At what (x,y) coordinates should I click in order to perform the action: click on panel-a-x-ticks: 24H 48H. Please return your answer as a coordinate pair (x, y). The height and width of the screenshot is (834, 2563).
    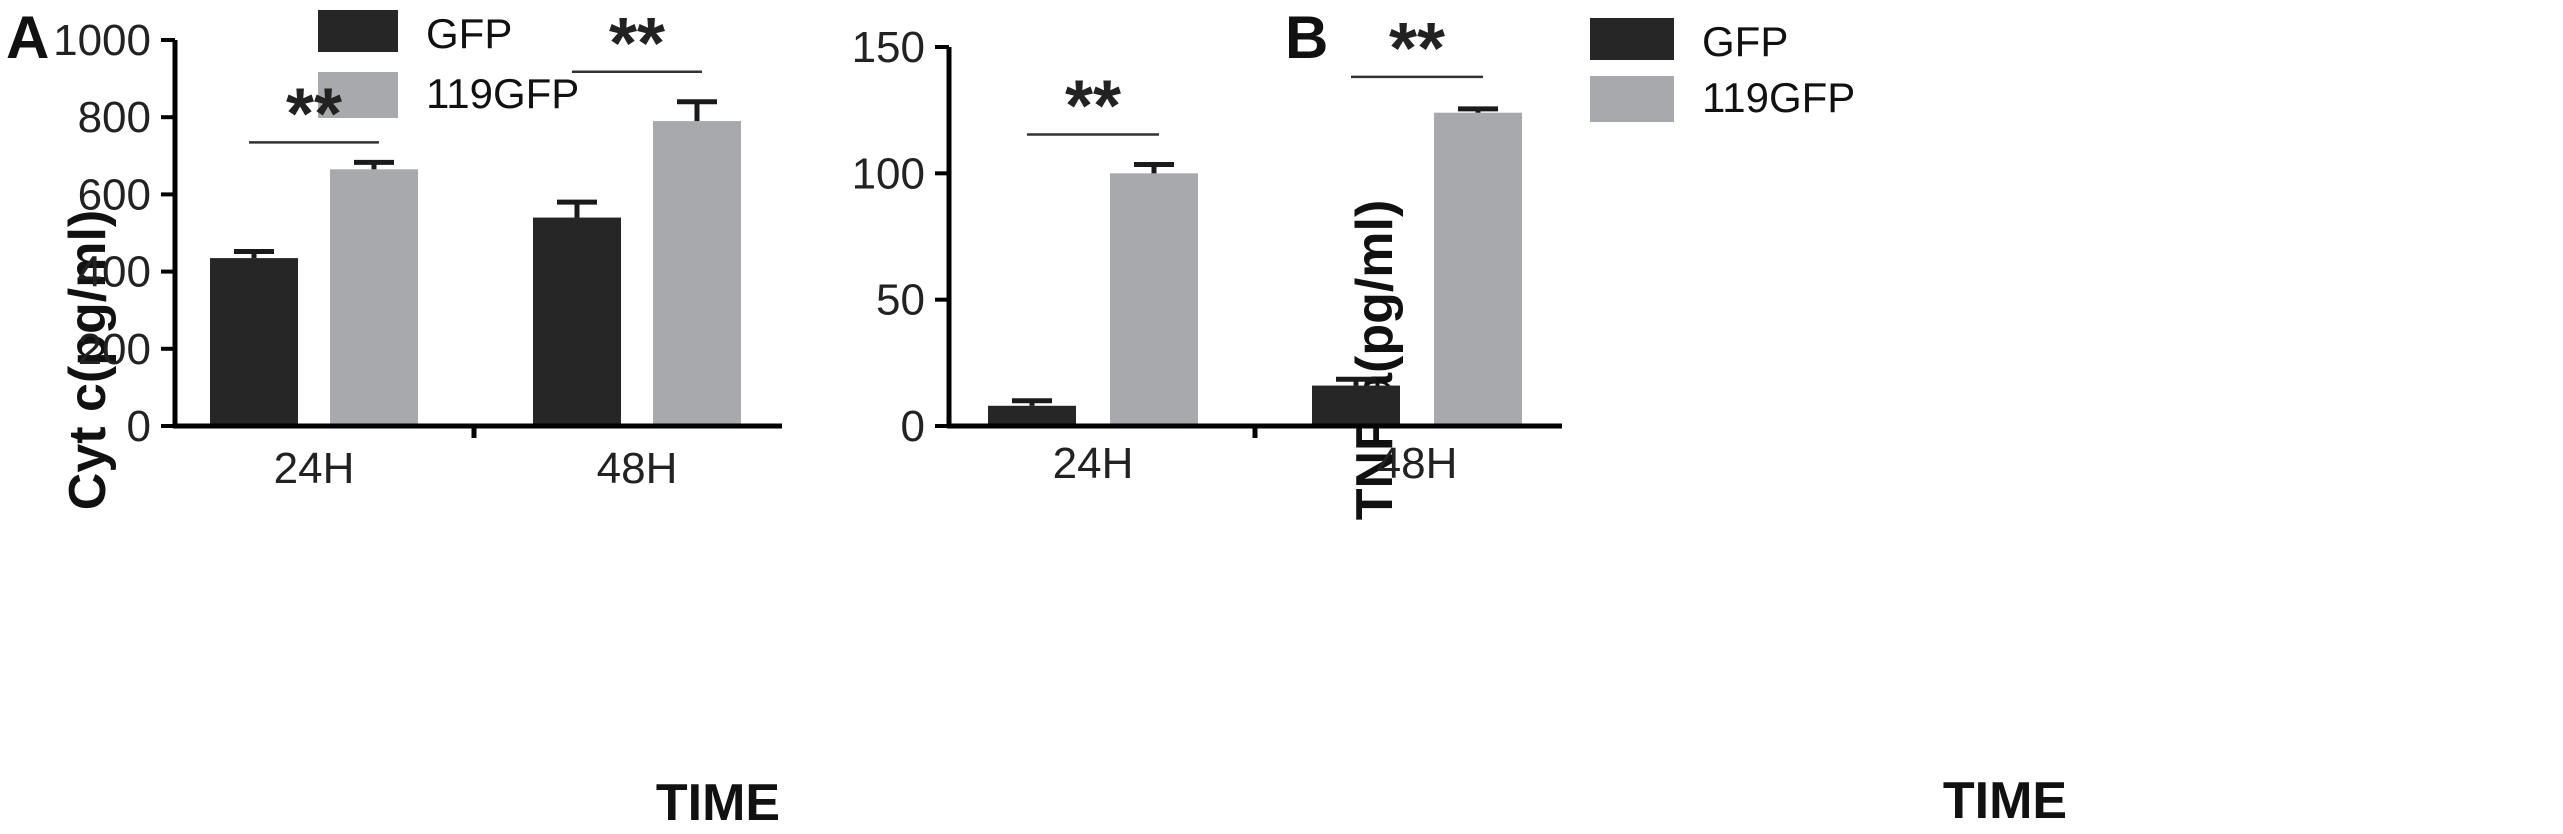
    Looking at the image, I should click on (476, 468).